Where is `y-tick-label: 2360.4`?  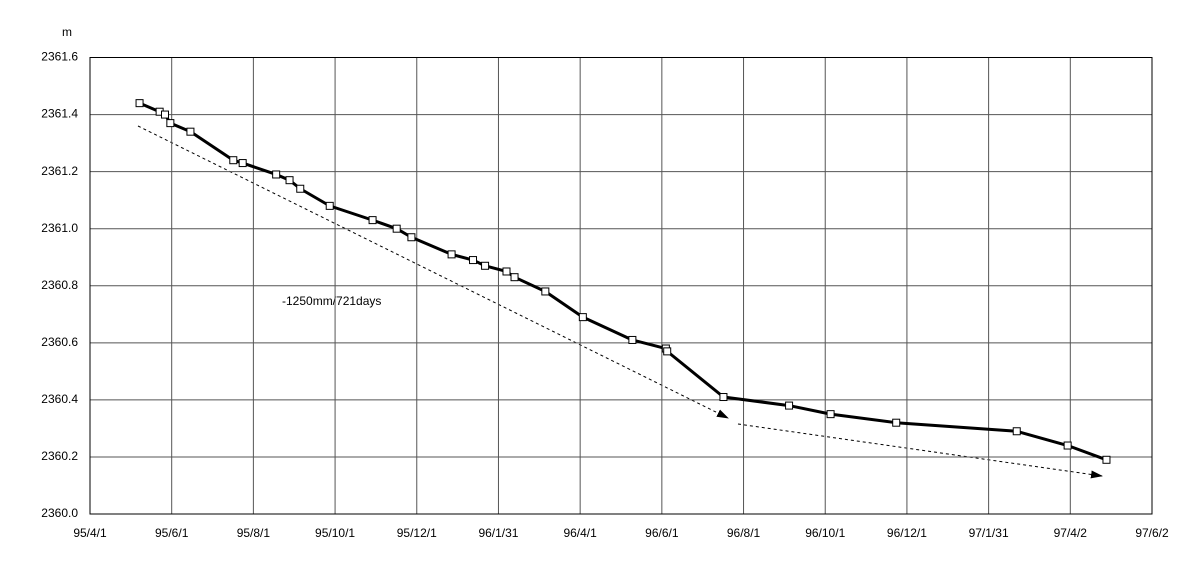 y-tick-label: 2360.4 is located at coordinates (59, 399).